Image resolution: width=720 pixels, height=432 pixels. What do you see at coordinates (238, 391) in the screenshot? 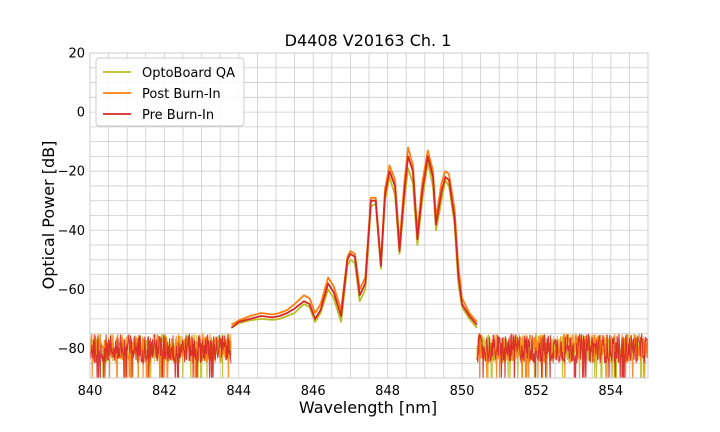
I see `x-tick-label: 844` at bounding box center [238, 391].